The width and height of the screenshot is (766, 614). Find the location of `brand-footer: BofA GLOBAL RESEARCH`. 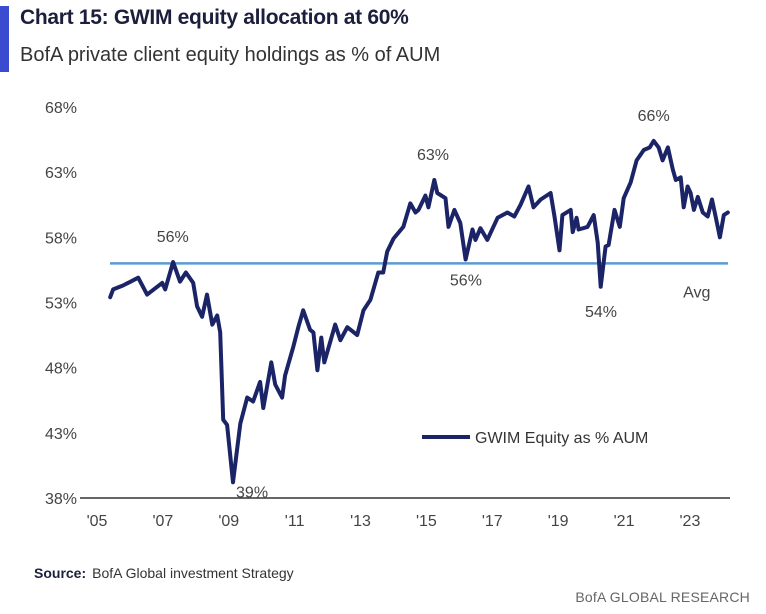

brand-footer: BofA GLOBAL RESEARCH is located at coordinates (662, 597).